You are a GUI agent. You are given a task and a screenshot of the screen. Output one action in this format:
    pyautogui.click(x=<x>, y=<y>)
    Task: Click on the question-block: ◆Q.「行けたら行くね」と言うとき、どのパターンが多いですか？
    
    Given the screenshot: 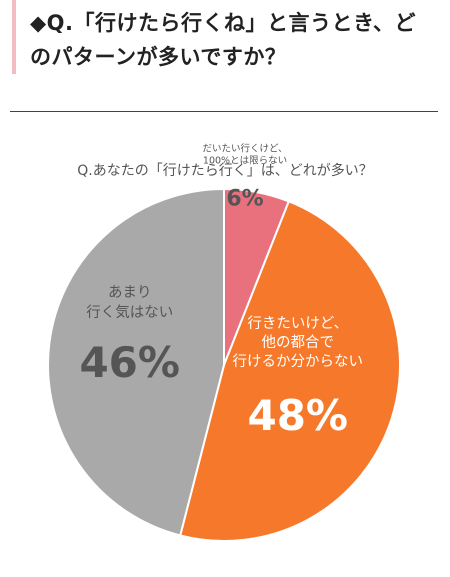 What is the action you would take?
    pyautogui.click(x=224, y=37)
    